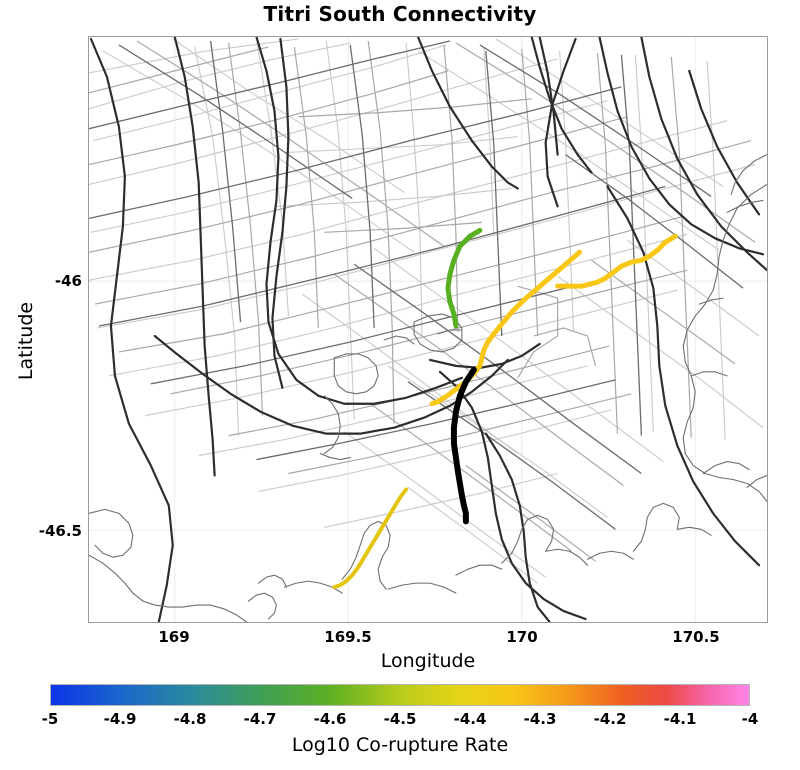  I want to click on ctick-4-4: -4.4, so click(470, 719).